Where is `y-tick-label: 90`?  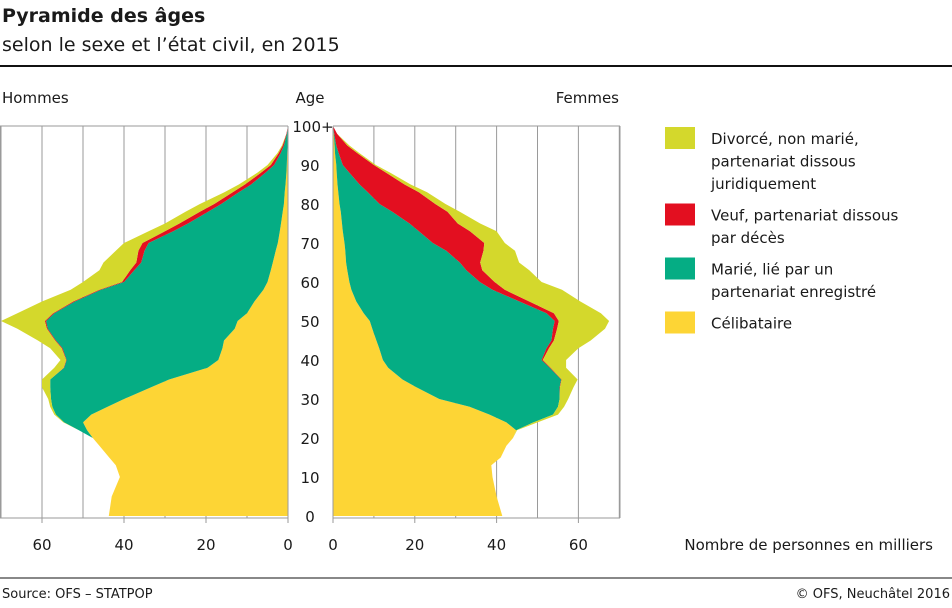
y-tick-label: 90 is located at coordinates (309, 166).